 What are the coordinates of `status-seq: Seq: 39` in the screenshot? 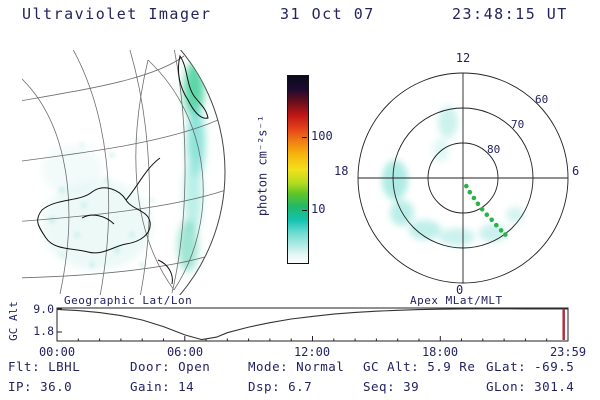 It's located at (391, 386).